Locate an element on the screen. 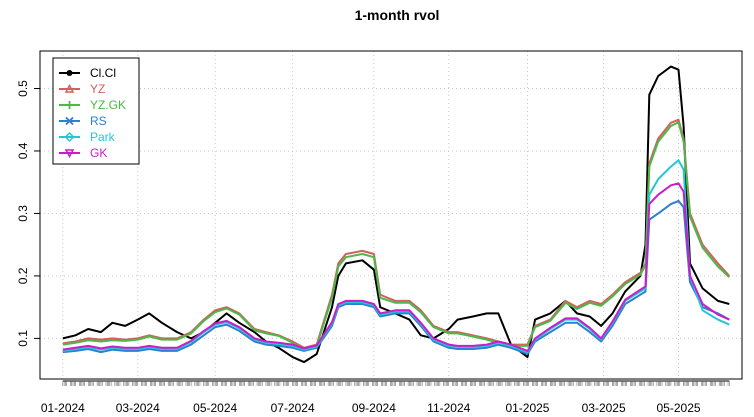  legend-label-gk: GK is located at coordinates (98, 153).